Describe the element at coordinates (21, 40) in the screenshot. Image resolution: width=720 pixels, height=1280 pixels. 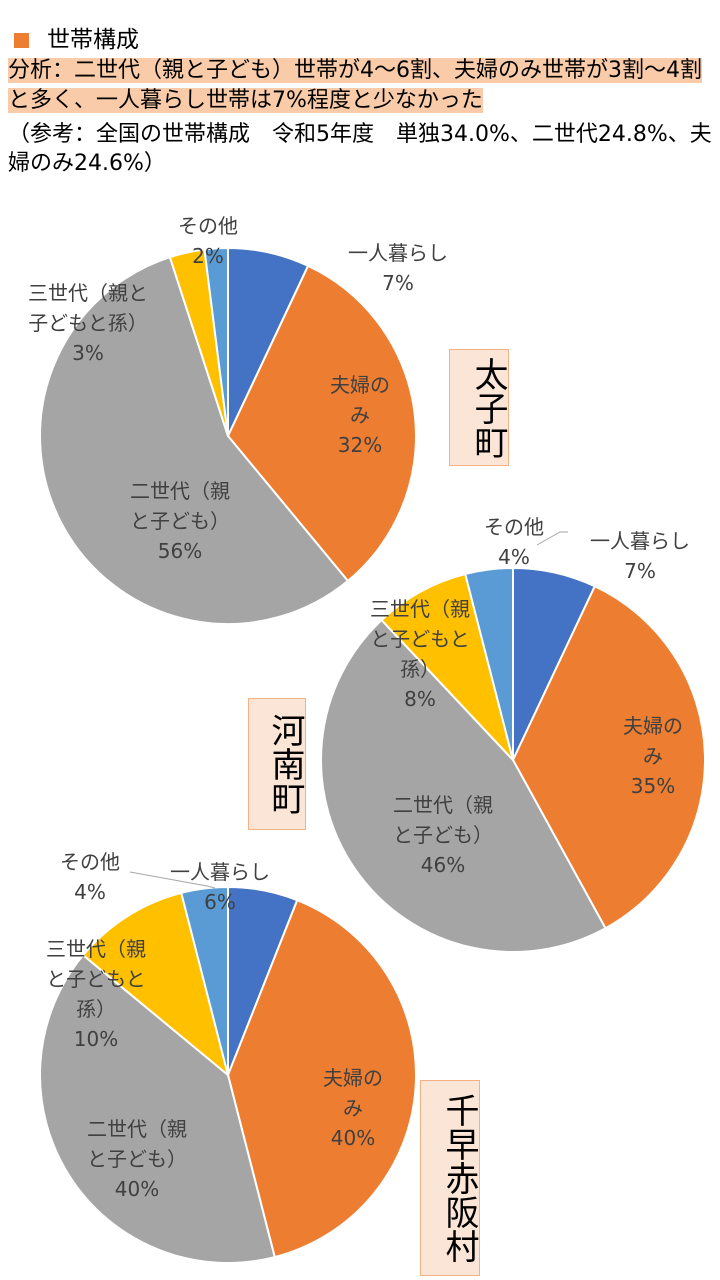
I see `orange-square-icon` at that location.